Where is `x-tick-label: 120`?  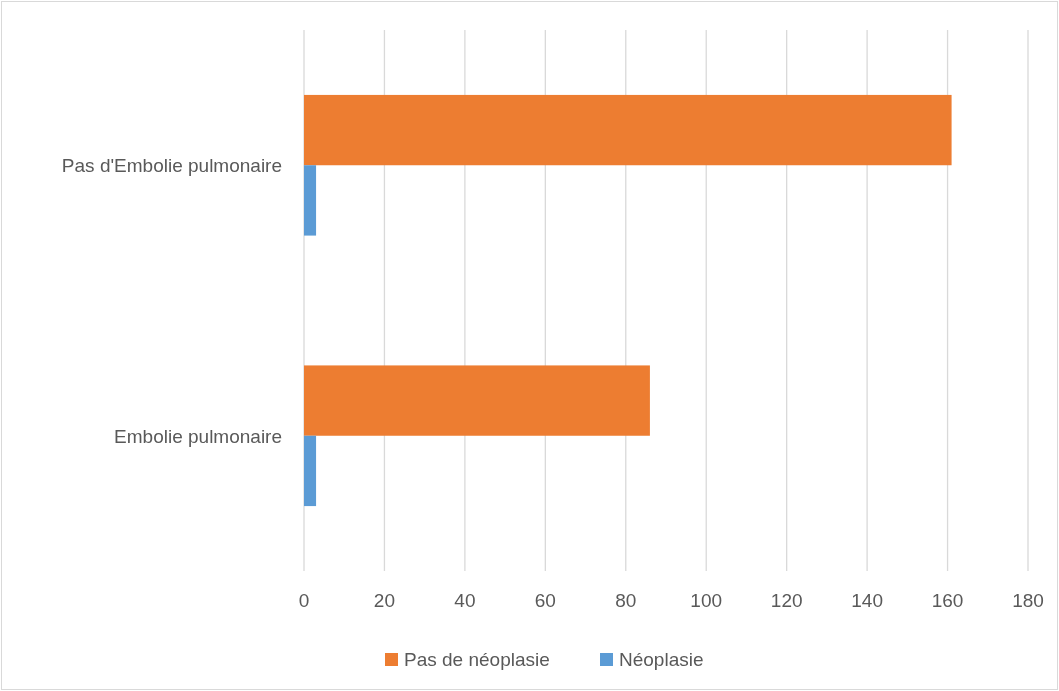 x-tick-label: 120 is located at coordinates (786, 600).